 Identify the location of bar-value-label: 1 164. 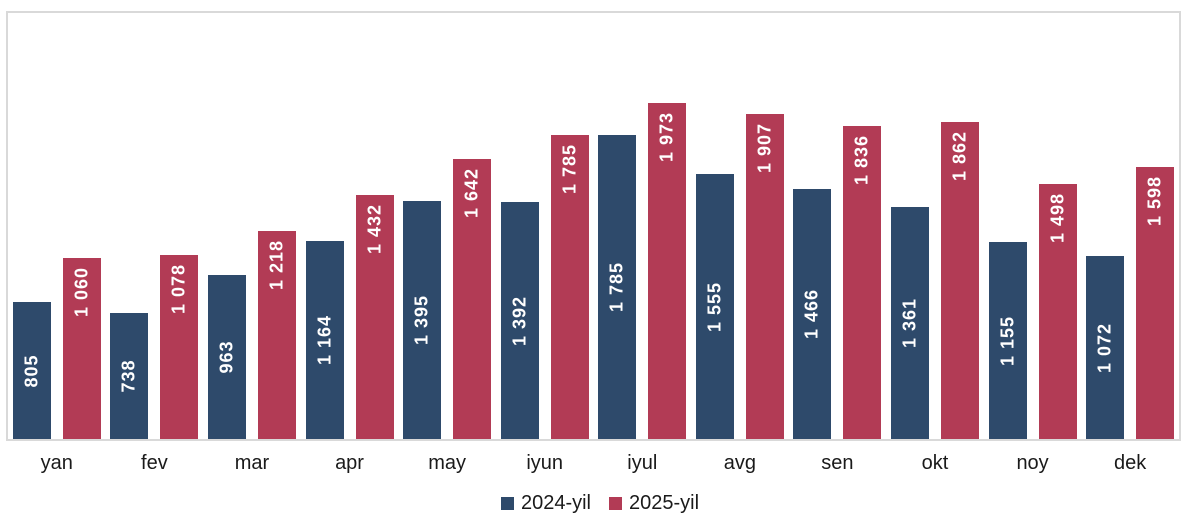
(324, 340).